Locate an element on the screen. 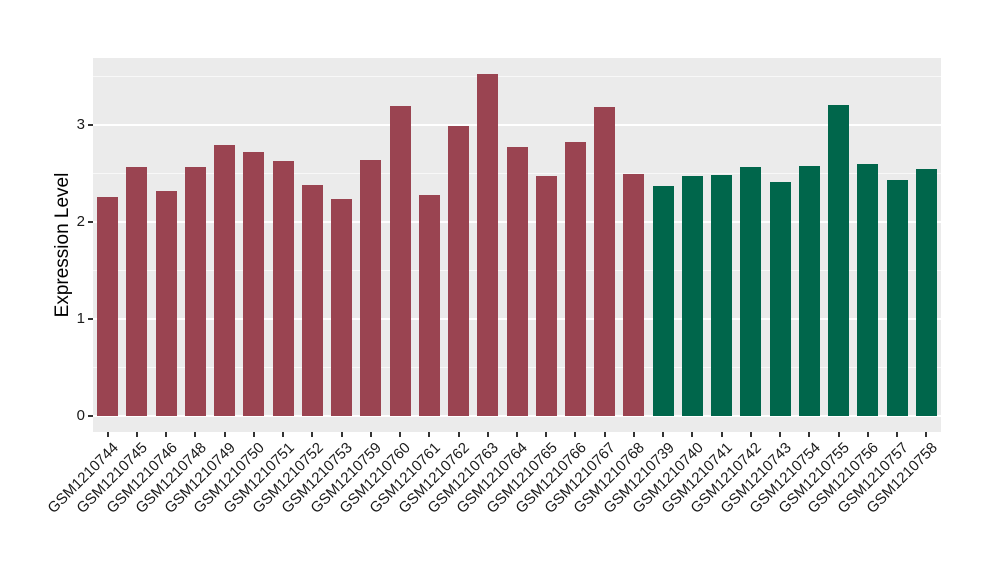  y-tick-label: 0 is located at coordinates (80, 415).